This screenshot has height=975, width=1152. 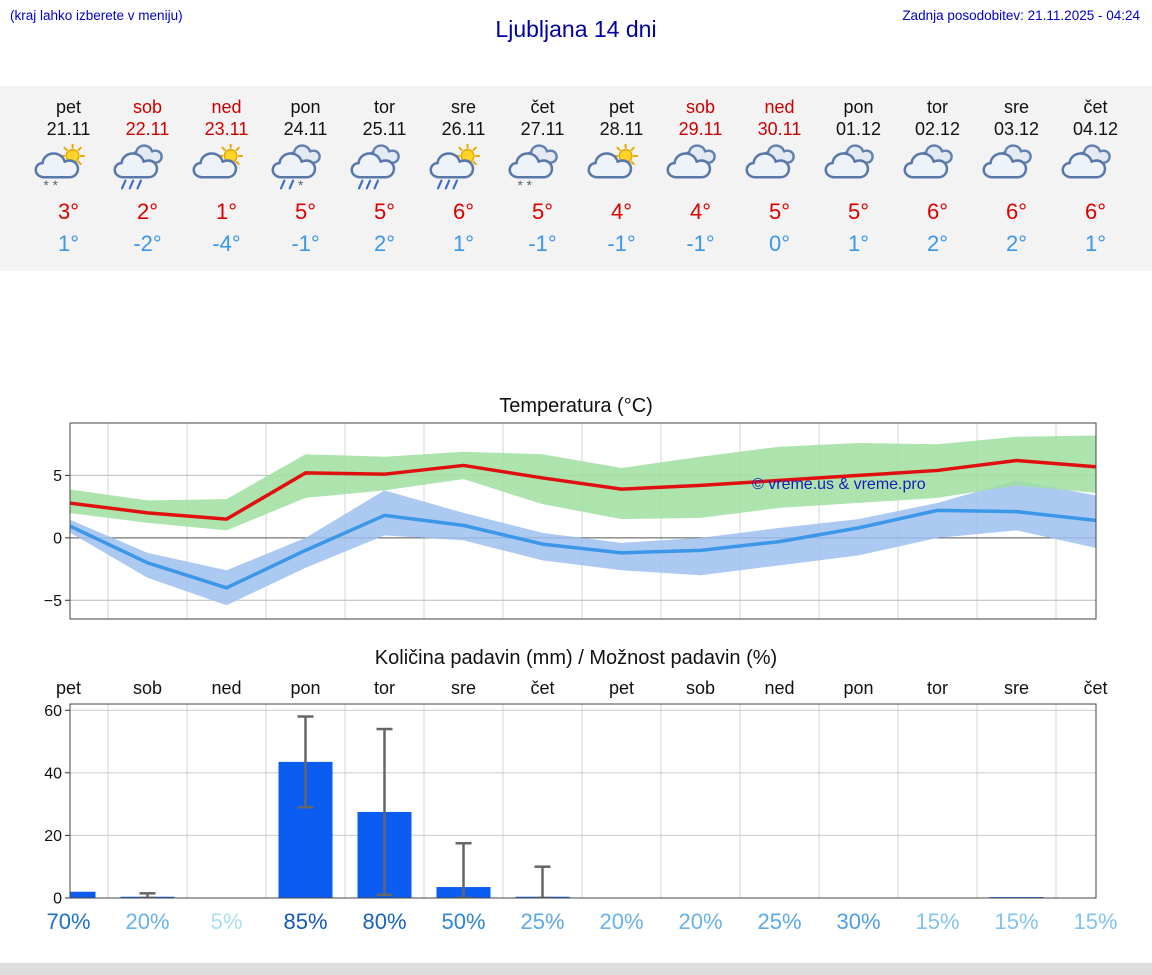 I want to click on day-column: pet 21.11 * * 3° 1°, so click(x=68, y=176).